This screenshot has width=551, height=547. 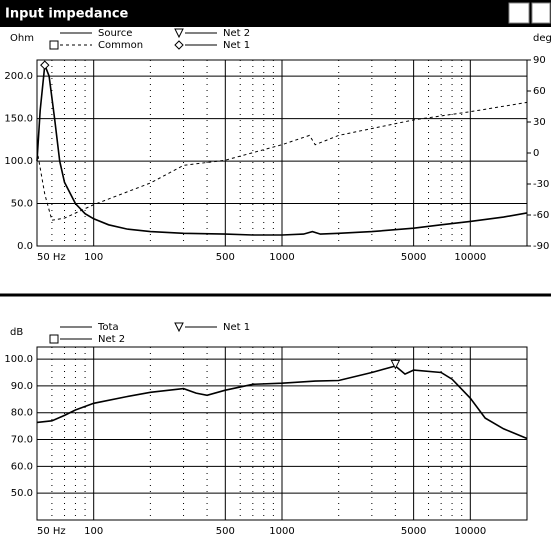 I want to click on legend-label: Tota, so click(x=108, y=327).